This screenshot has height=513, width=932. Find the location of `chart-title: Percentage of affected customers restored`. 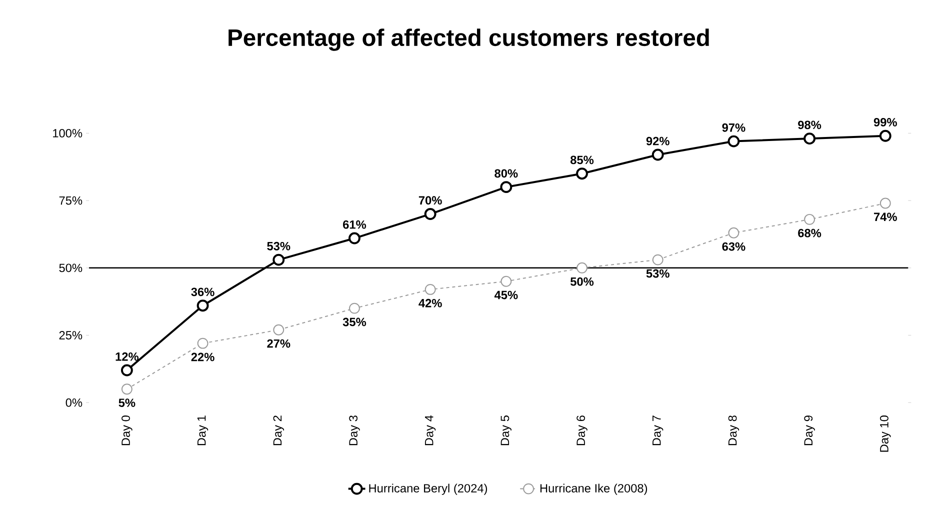

chart-title: Percentage of affected customers restored is located at coordinates (468, 39).